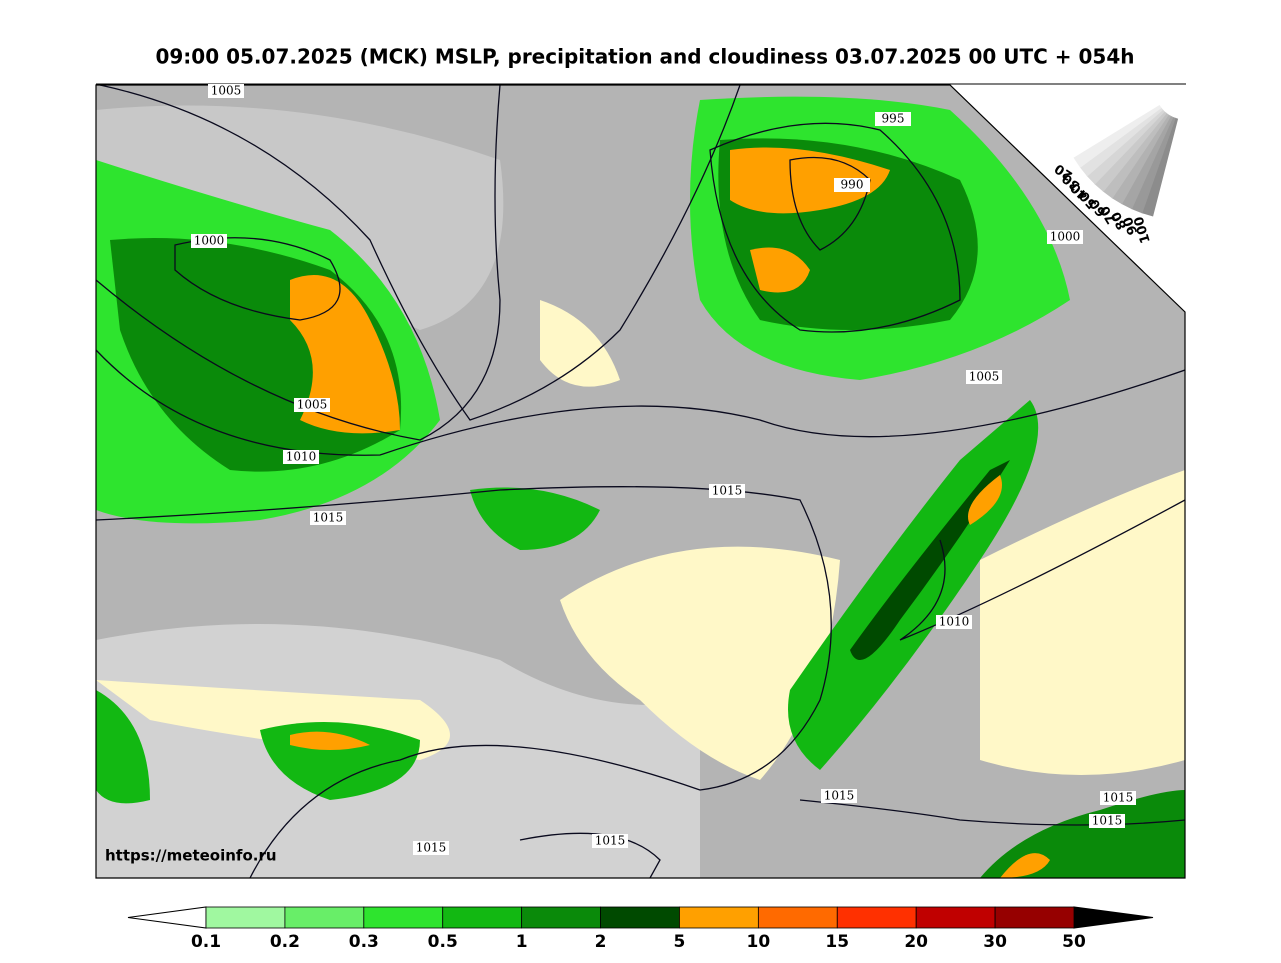 This screenshot has width=1281, height=963. Describe the element at coordinates (680, 942) in the screenshot. I see `colorbar-label: 5` at that location.